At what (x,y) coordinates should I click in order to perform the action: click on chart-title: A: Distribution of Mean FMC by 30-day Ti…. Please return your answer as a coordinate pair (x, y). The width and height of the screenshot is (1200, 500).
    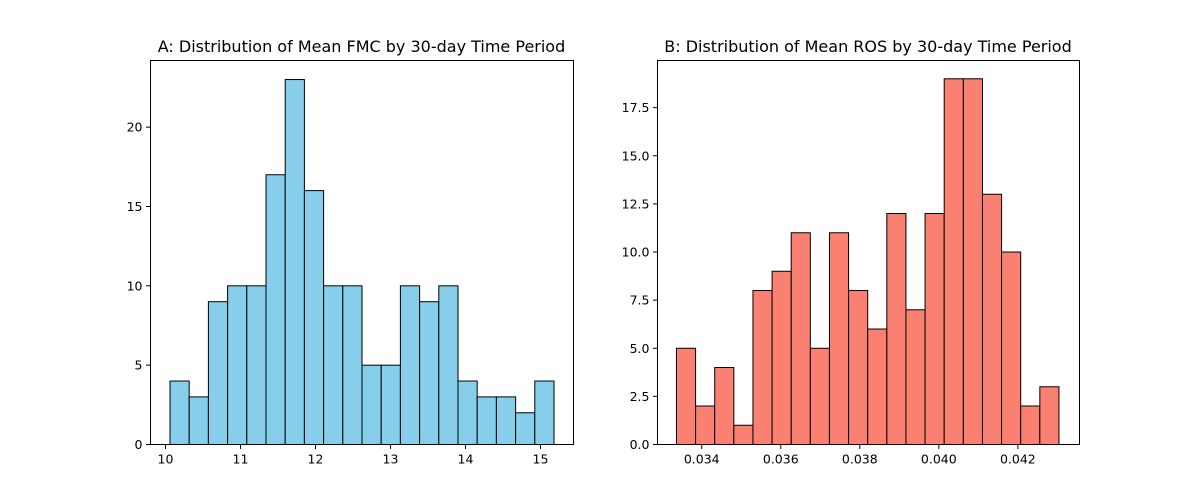
    Looking at the image, I should click on (362, 46).